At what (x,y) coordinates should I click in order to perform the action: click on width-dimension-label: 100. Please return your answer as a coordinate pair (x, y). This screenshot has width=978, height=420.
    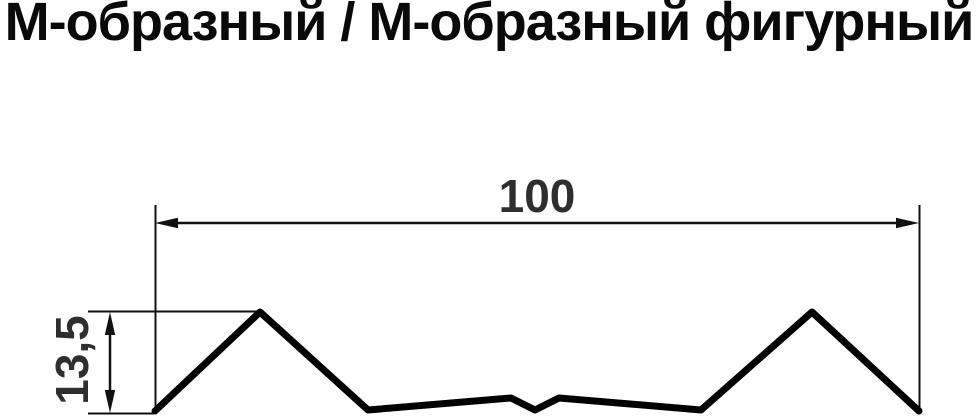
    Looking at the image, I should click on (537, 196).